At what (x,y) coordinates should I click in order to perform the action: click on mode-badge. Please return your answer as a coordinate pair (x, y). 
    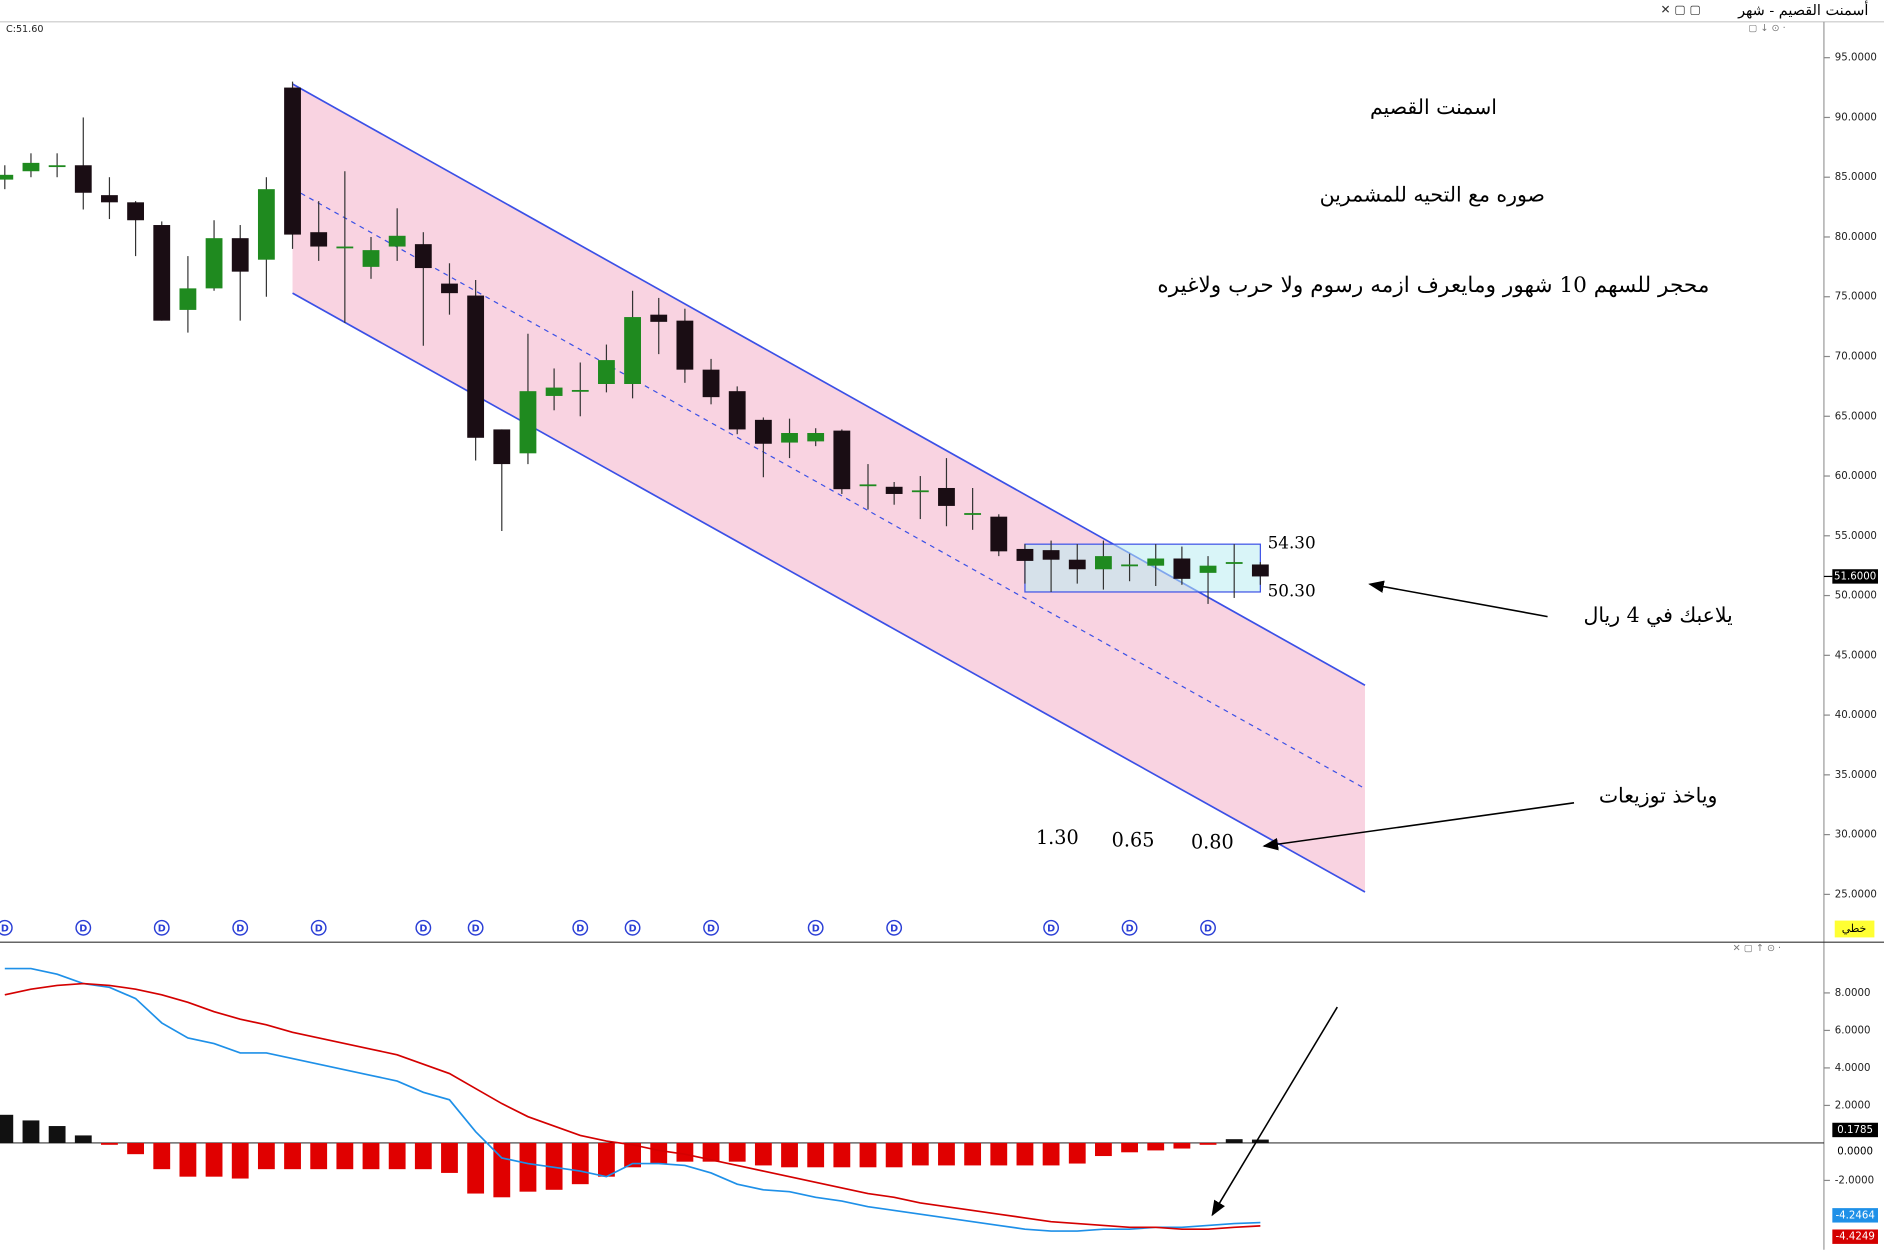
    Looking at the image, I should click on (1854, 929).